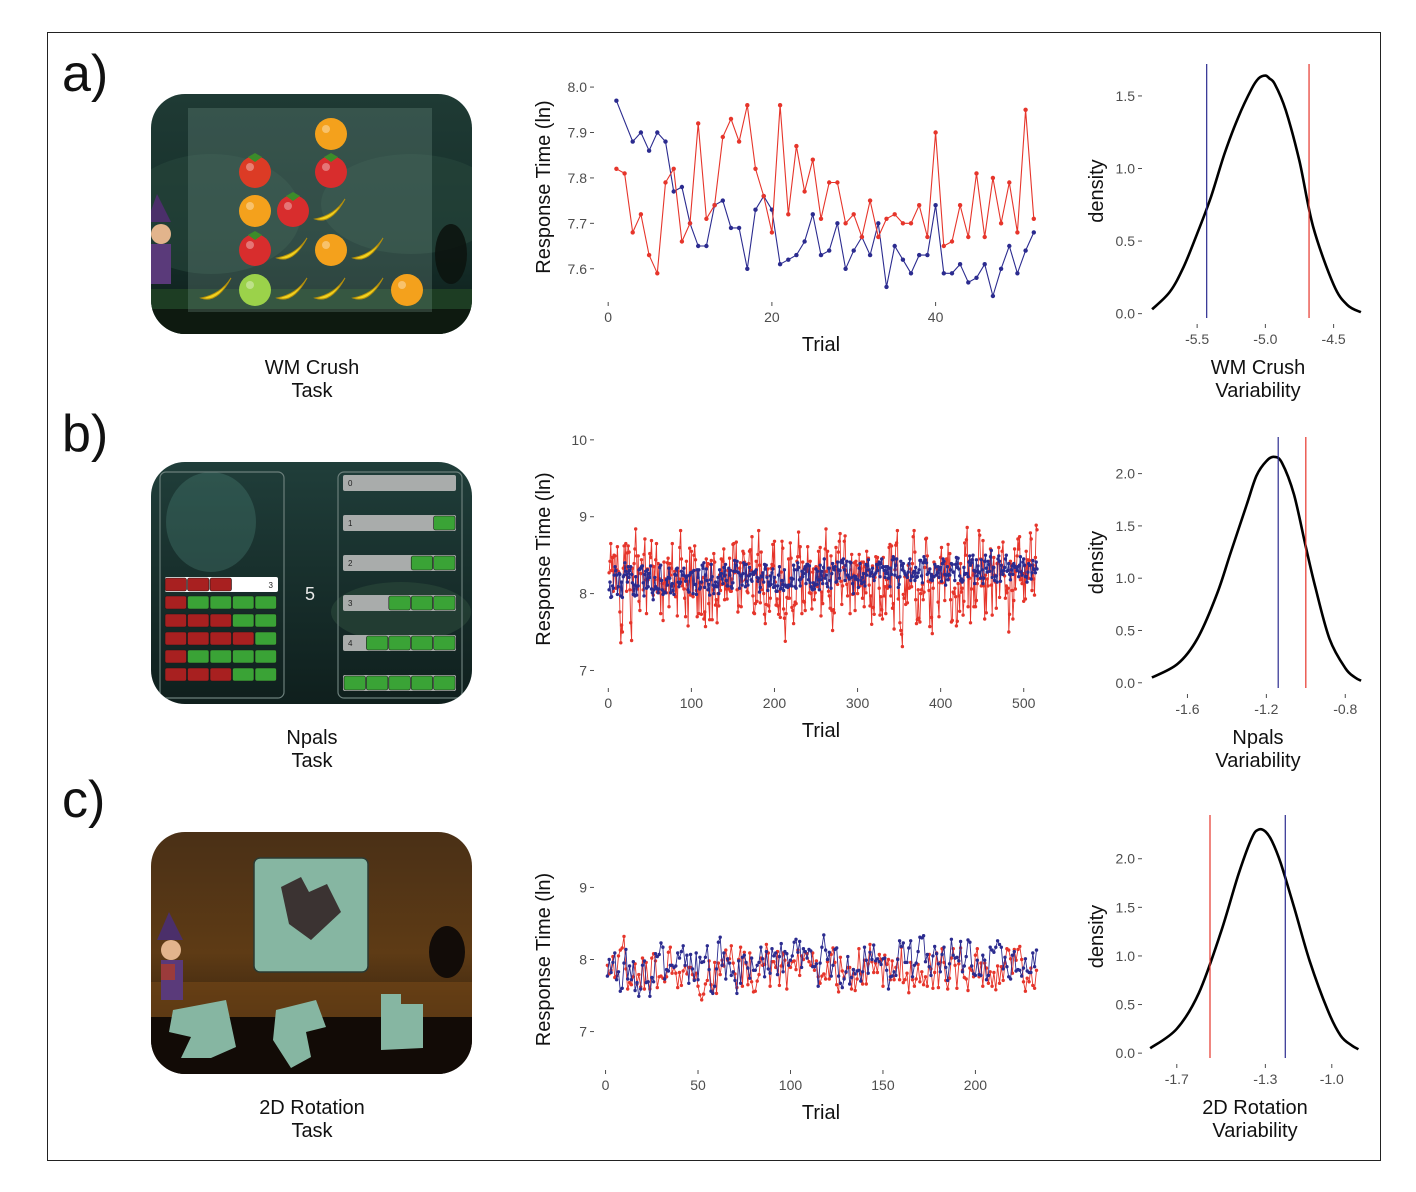 The height and width of the screenshot is (1192, 1416). Describe the element at coordinates (255, 290) in the screenshot. I see `apple-icon` at that location.